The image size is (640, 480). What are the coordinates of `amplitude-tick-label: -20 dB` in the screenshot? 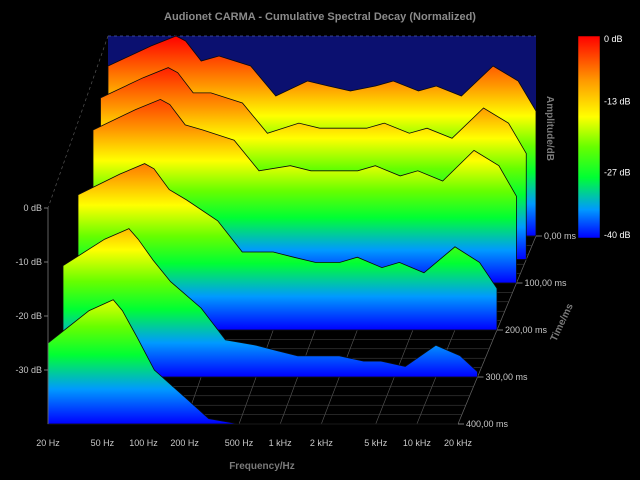 It's located at (28, 316).